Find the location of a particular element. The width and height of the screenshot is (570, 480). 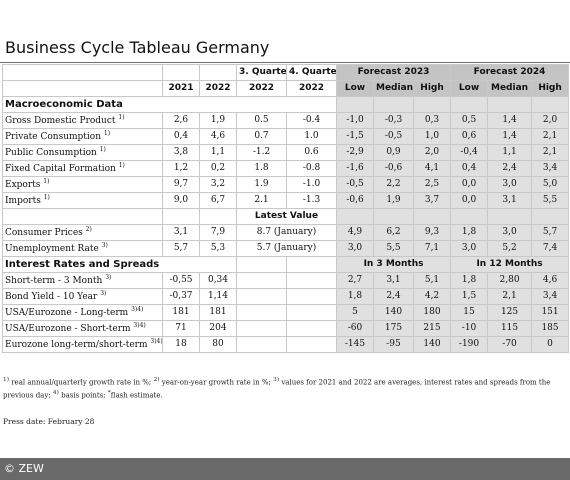

row-label-text: Gross Domestic Product is located at coordinates (60, 121).